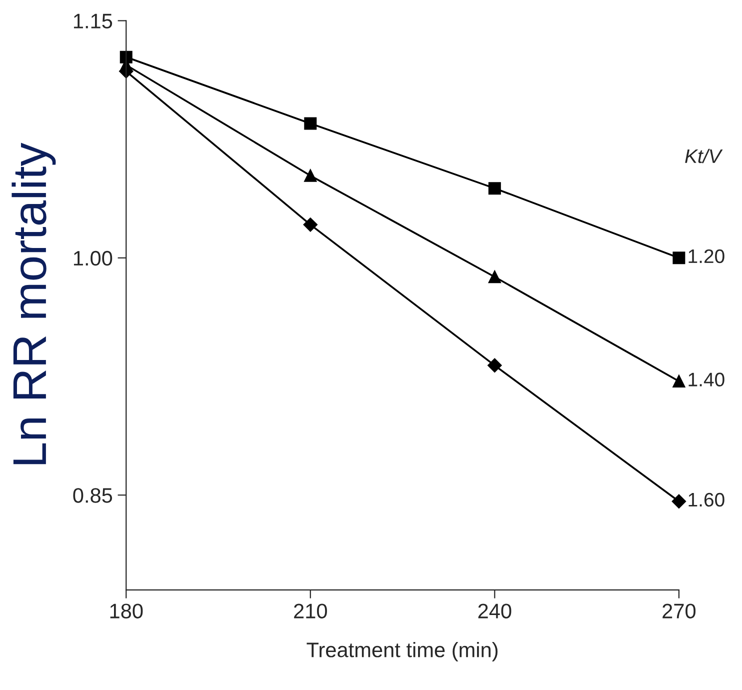 This screenshot has width=742, height=690. Describe the element at coordinates (402, 652) in the screenshot. I see `x-axis-title: Treatment time (min)` at that location.